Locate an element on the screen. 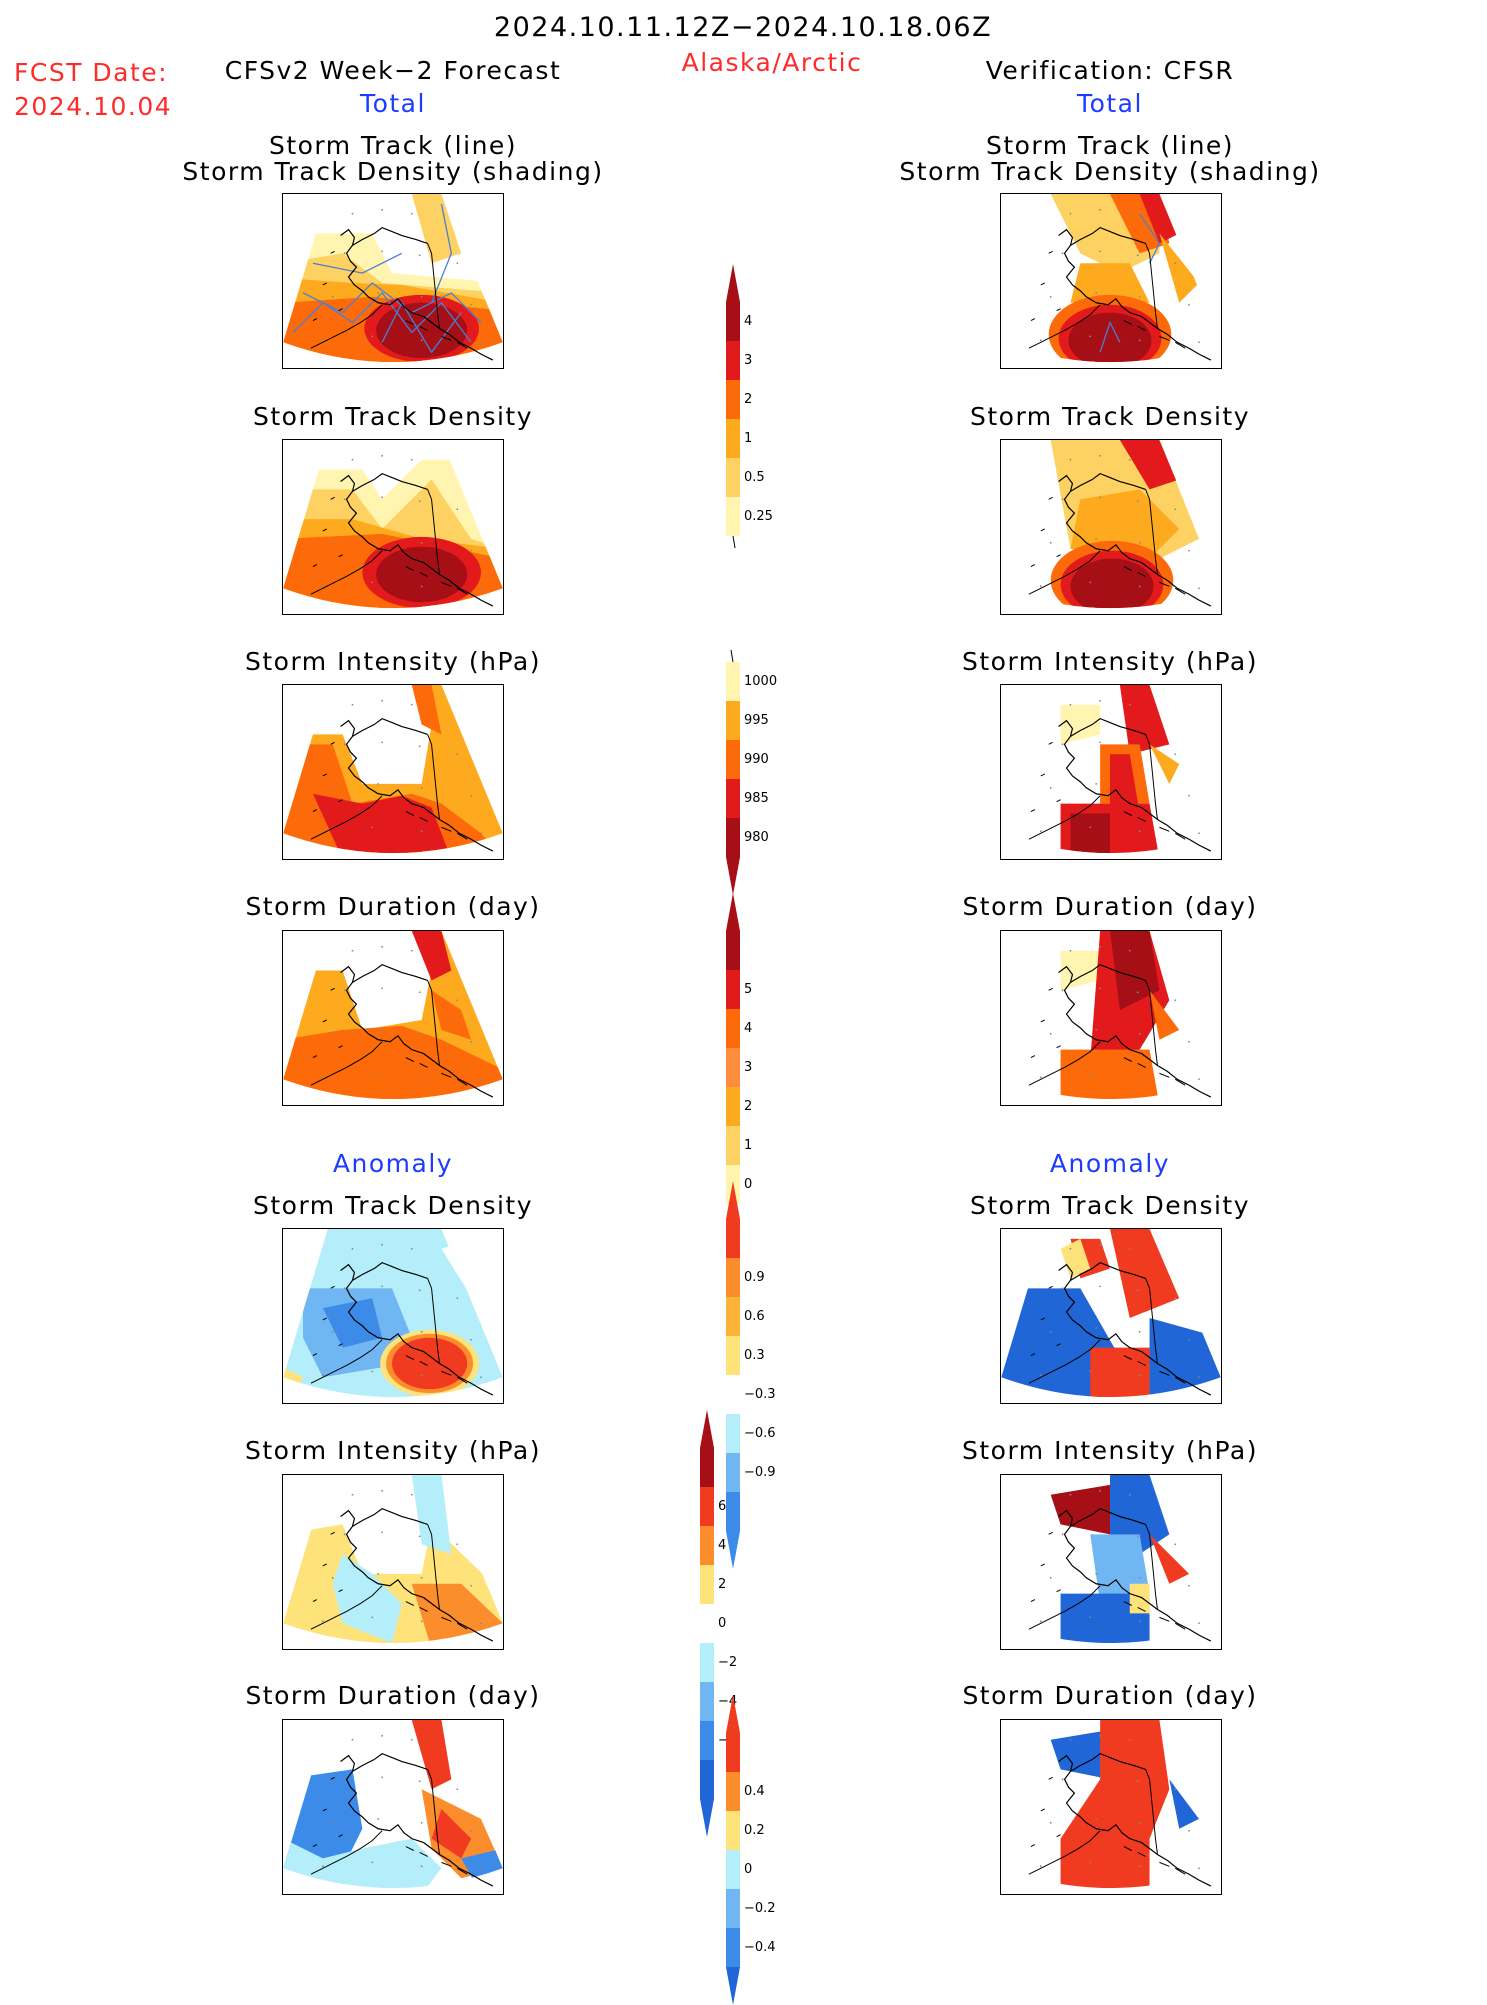  colorbar-tick-label: 0.5 is located at coordinates (754, 477).